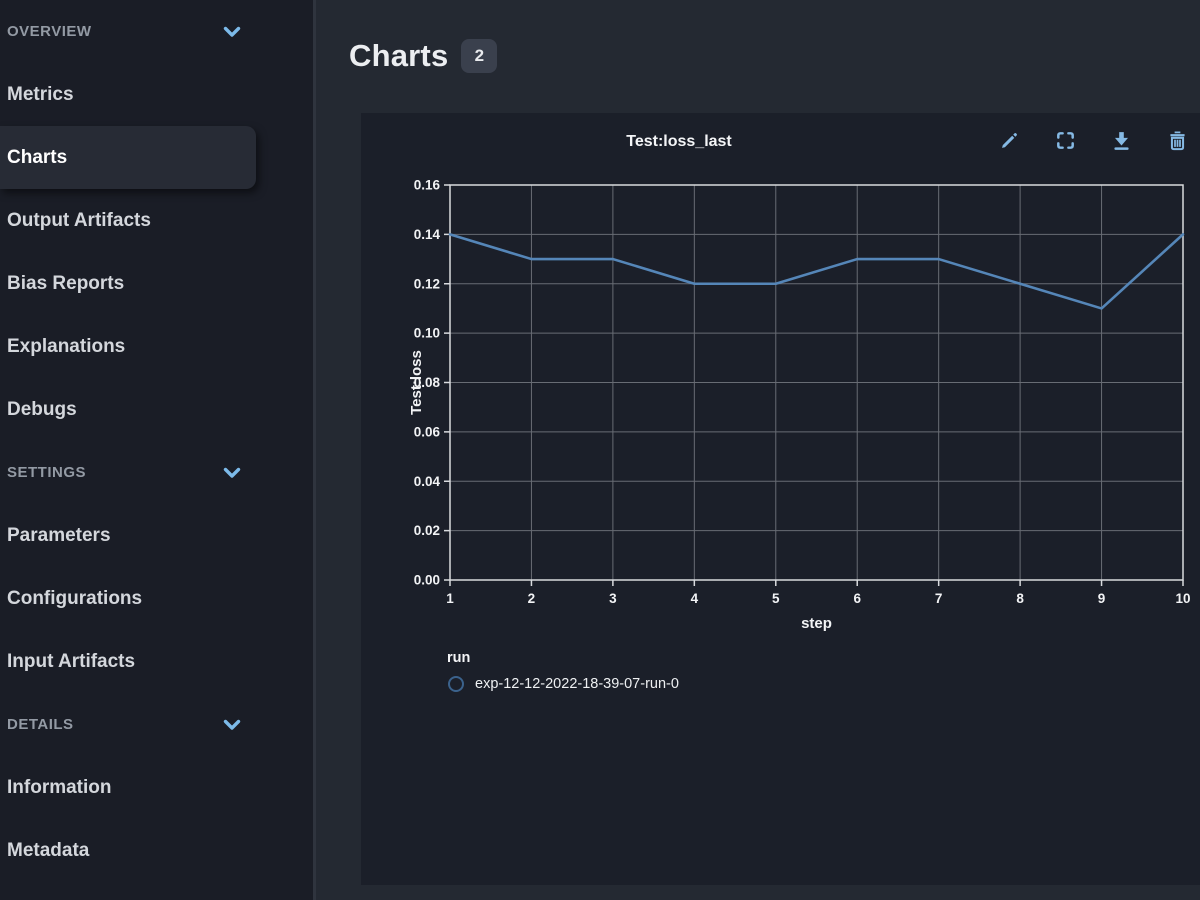  What do you see at coordinates (1102, 598) in the screenshot?
I see `svg-text: 9` at bounding box center [1102, 598].